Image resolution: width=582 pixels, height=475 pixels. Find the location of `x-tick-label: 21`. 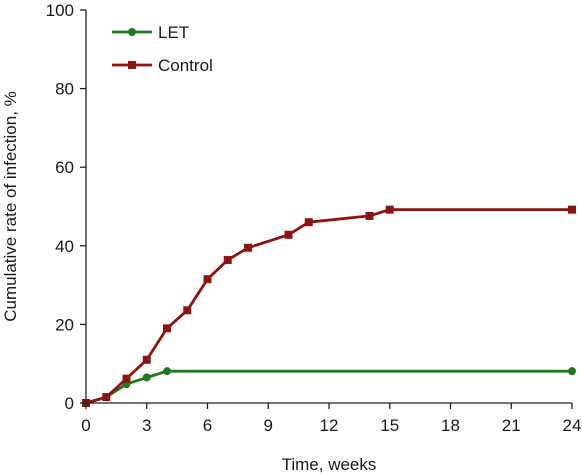

x-tick-label: 21 is located at coordinates (511, 425).